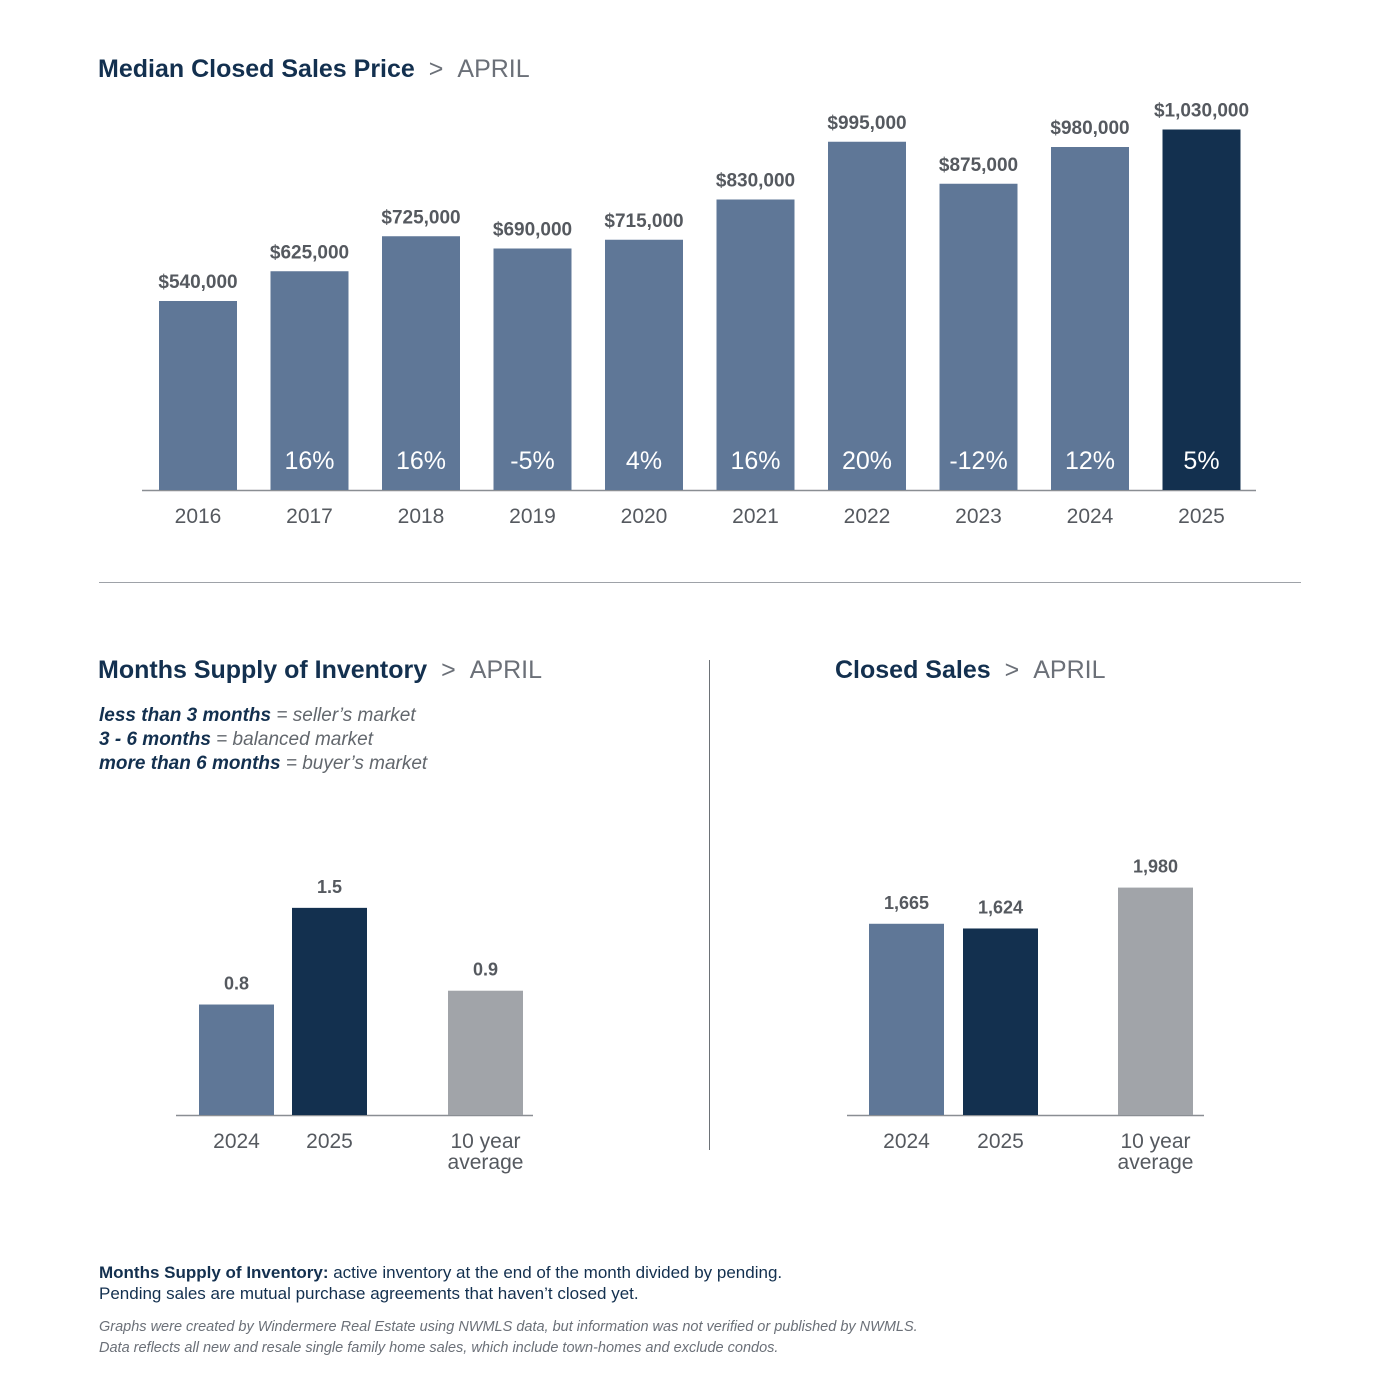  Describe the element at coordinates (532, 230) in the screenshot. I see `value-label-2019: $690,000` at that location.